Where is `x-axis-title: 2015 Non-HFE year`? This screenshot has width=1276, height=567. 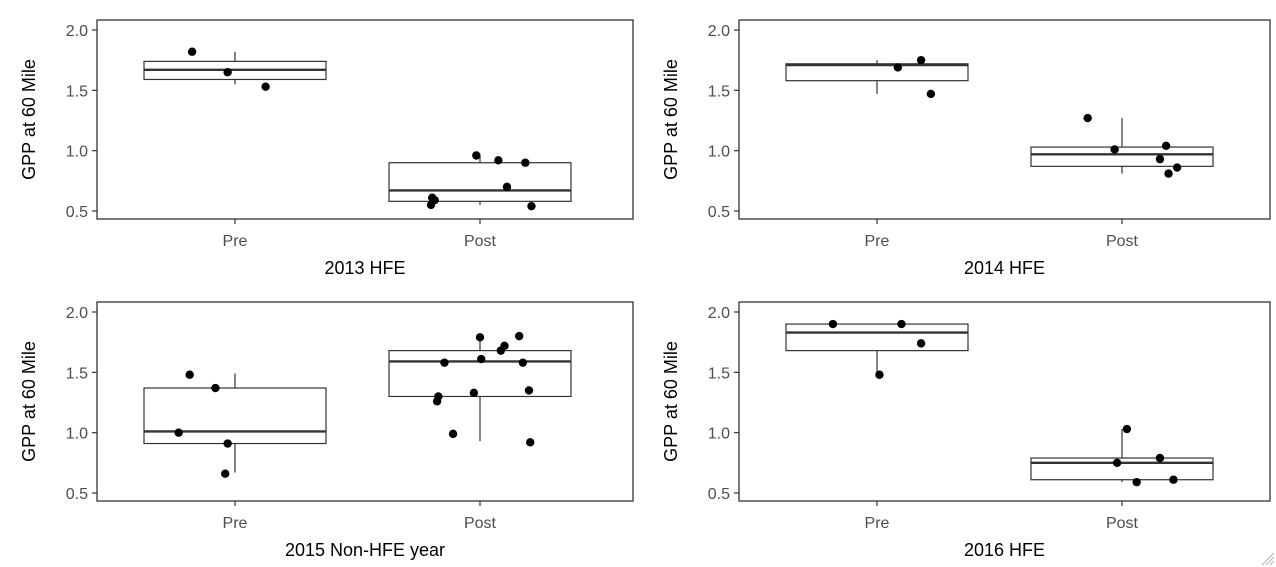
x-axis-title: 2015 Non-HFE year is located at coordinates (365, 550).